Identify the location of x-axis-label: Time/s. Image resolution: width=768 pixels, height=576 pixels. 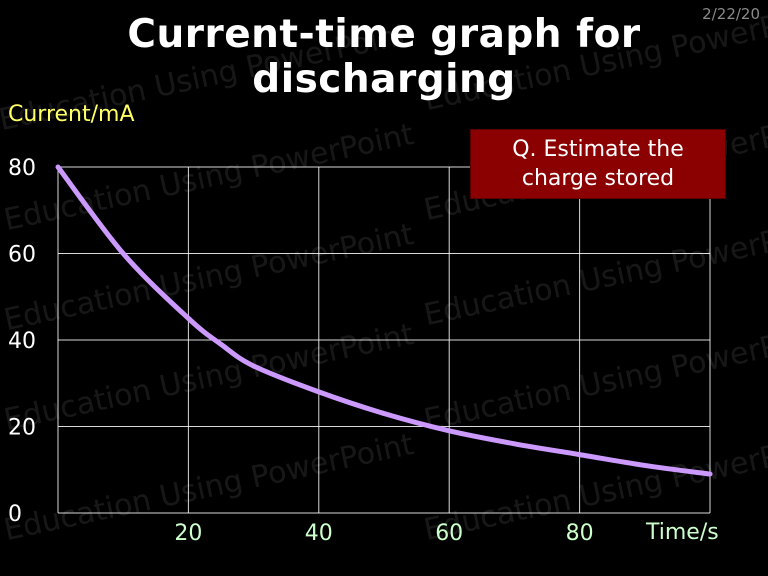
(682, 532).